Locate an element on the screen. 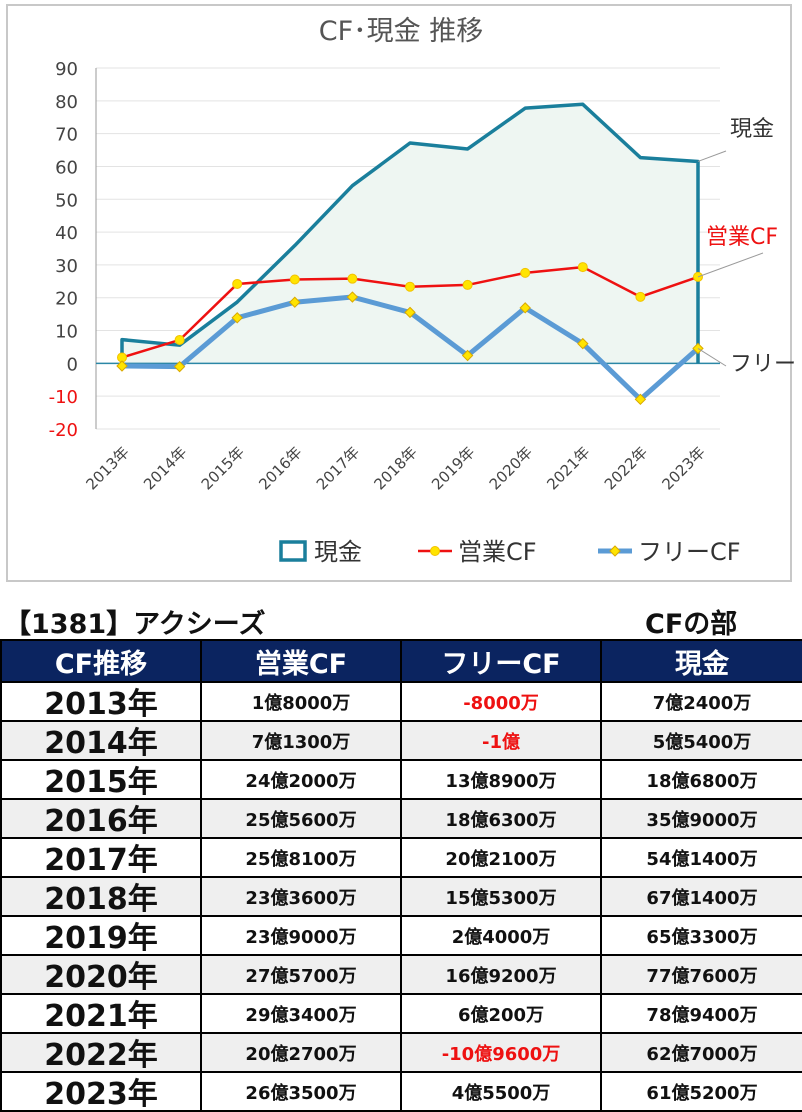 The width and height of the screenshot is (802, 1112). free-cf-cell: 6億200万 is located at coordinates (501, 1013).